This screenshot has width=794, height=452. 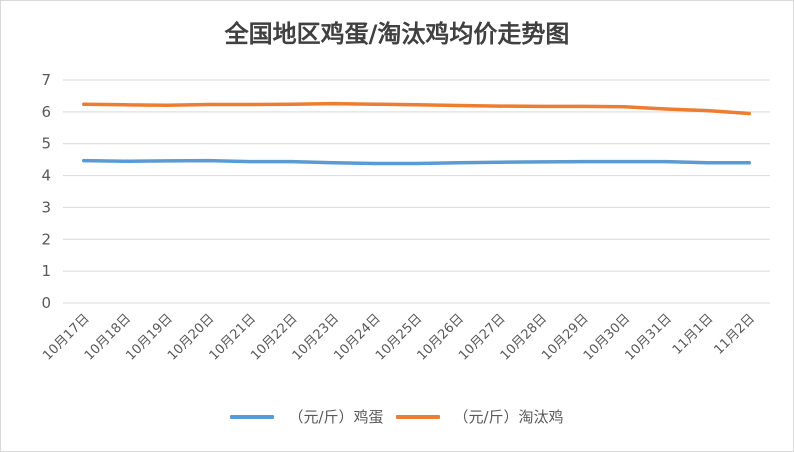 I want to click on legend-label-egg: （元/斤）鸡蛋, so click(x=336, y=417).